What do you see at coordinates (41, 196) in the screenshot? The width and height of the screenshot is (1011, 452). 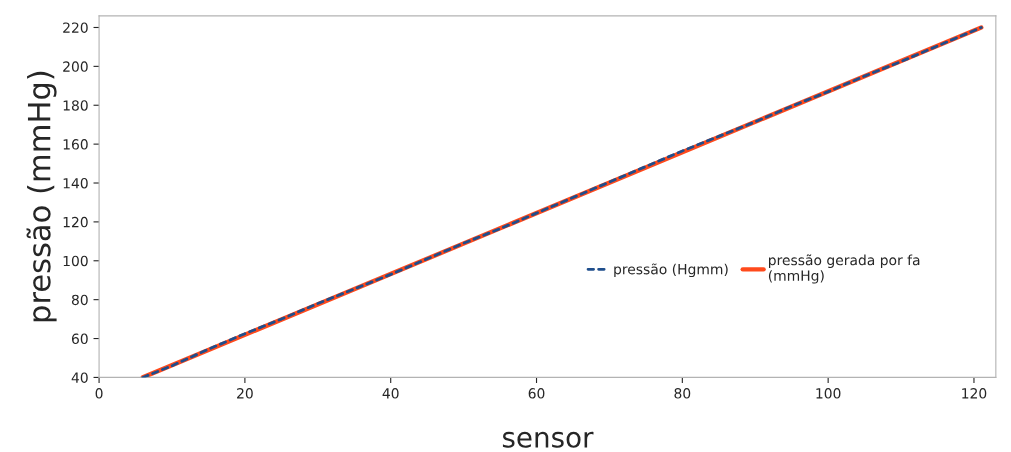 I see `y-axis-title: pressão (mmHg)` at bounding box center [41, 196].